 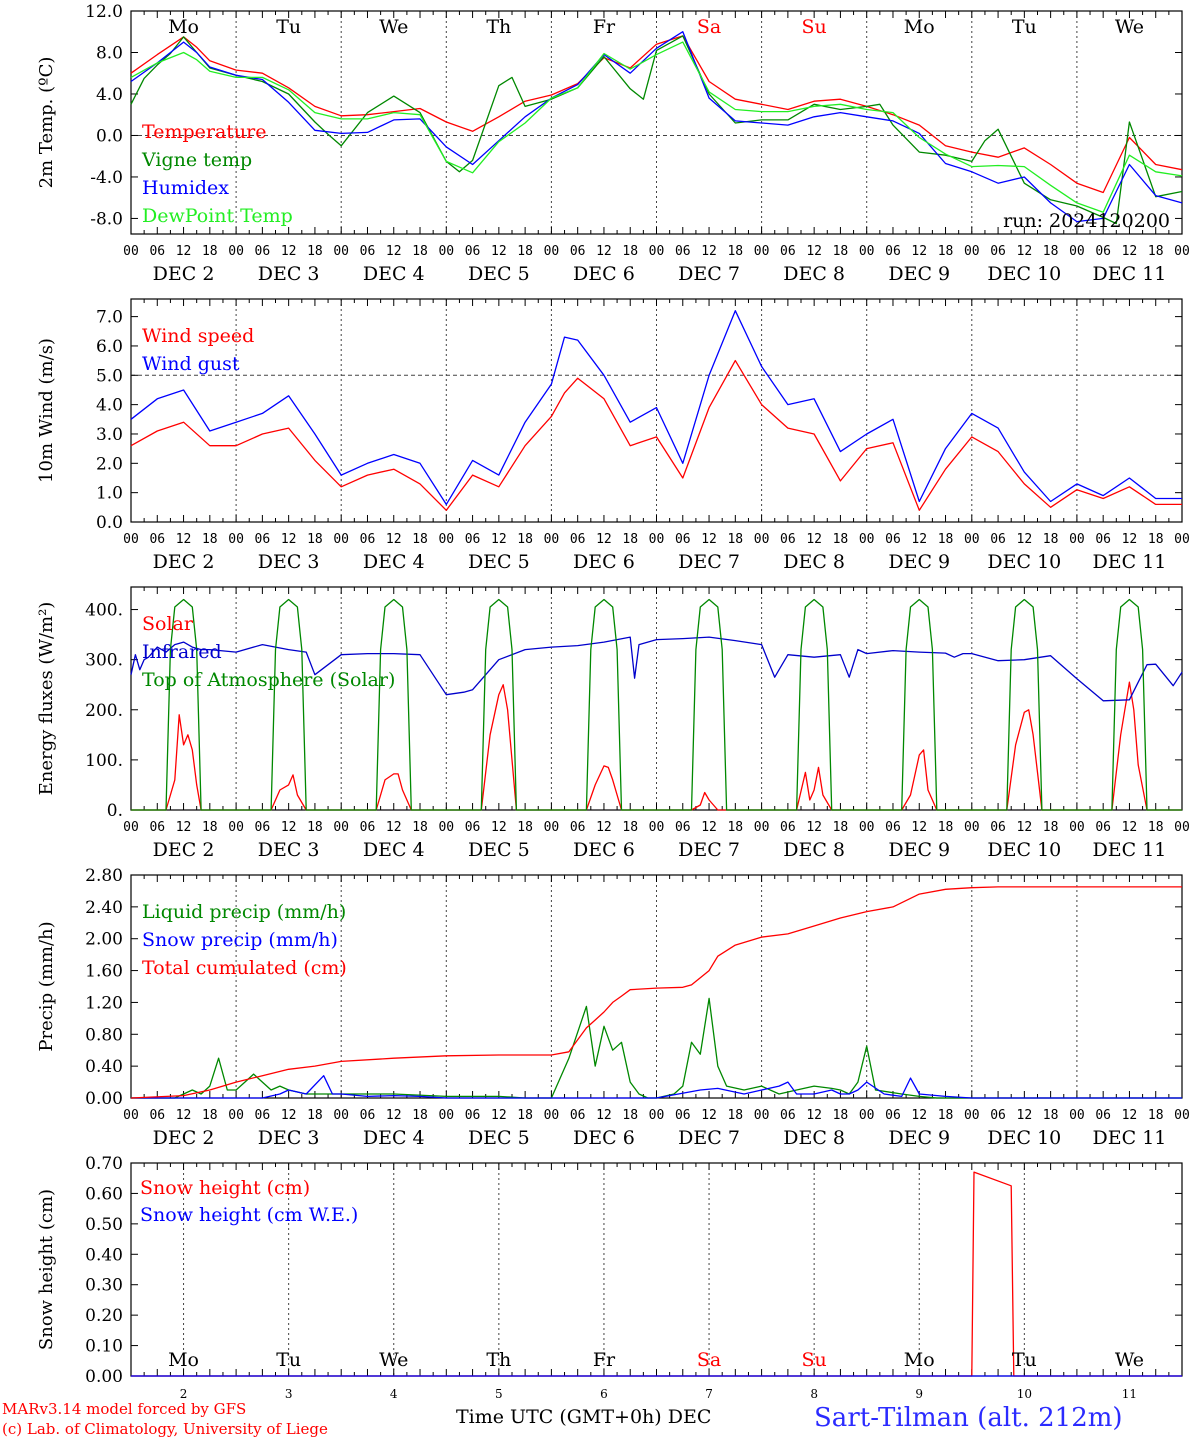 I want to click on wind-date-label: DEC 4, so click(x=394, y=562).